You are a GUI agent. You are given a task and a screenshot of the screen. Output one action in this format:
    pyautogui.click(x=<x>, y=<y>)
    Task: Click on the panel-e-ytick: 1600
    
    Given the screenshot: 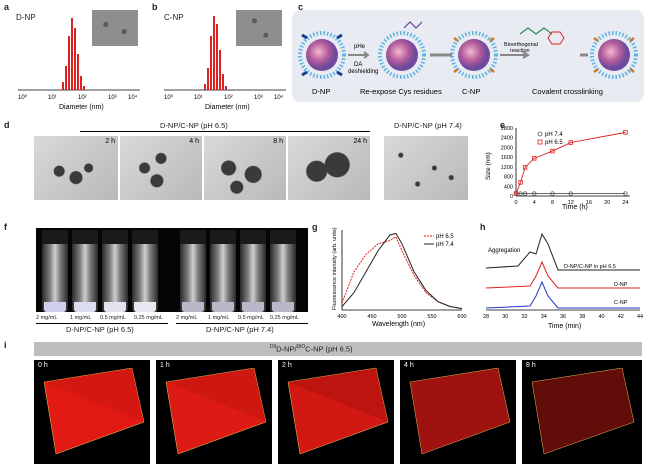 What is the action you would take?
    pyautogui.click(x=507, y=158)
    